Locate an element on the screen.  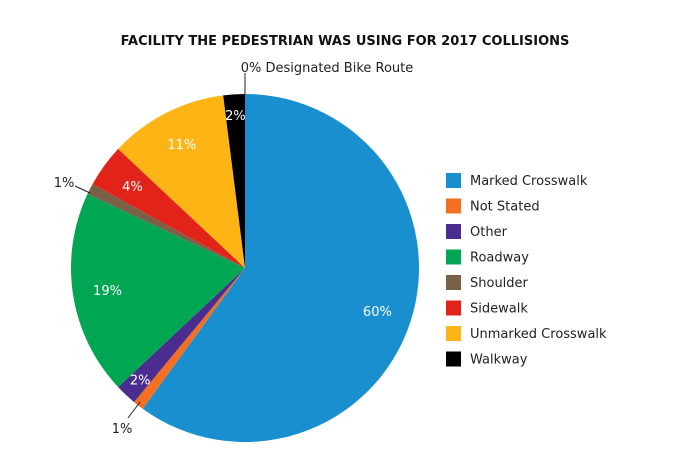
legend-item: Roadway is located at coordinates (487, 257).